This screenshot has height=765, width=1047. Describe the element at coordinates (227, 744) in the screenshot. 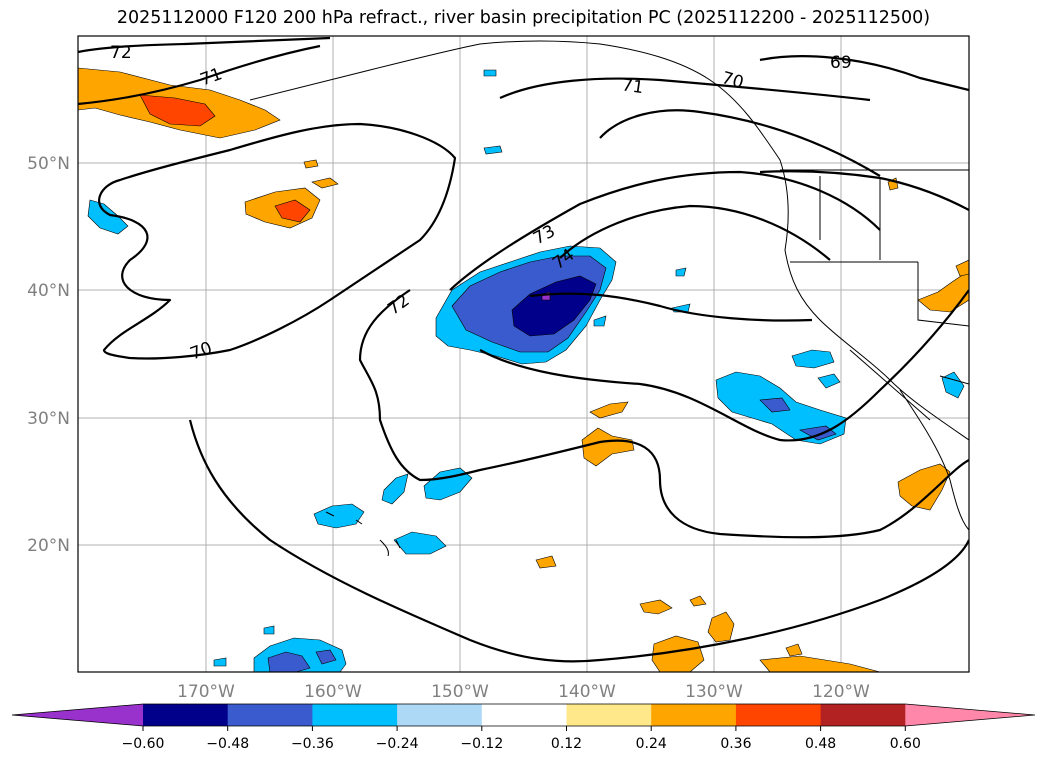

I see `colorbar-tick-label: −0.48` at that location.